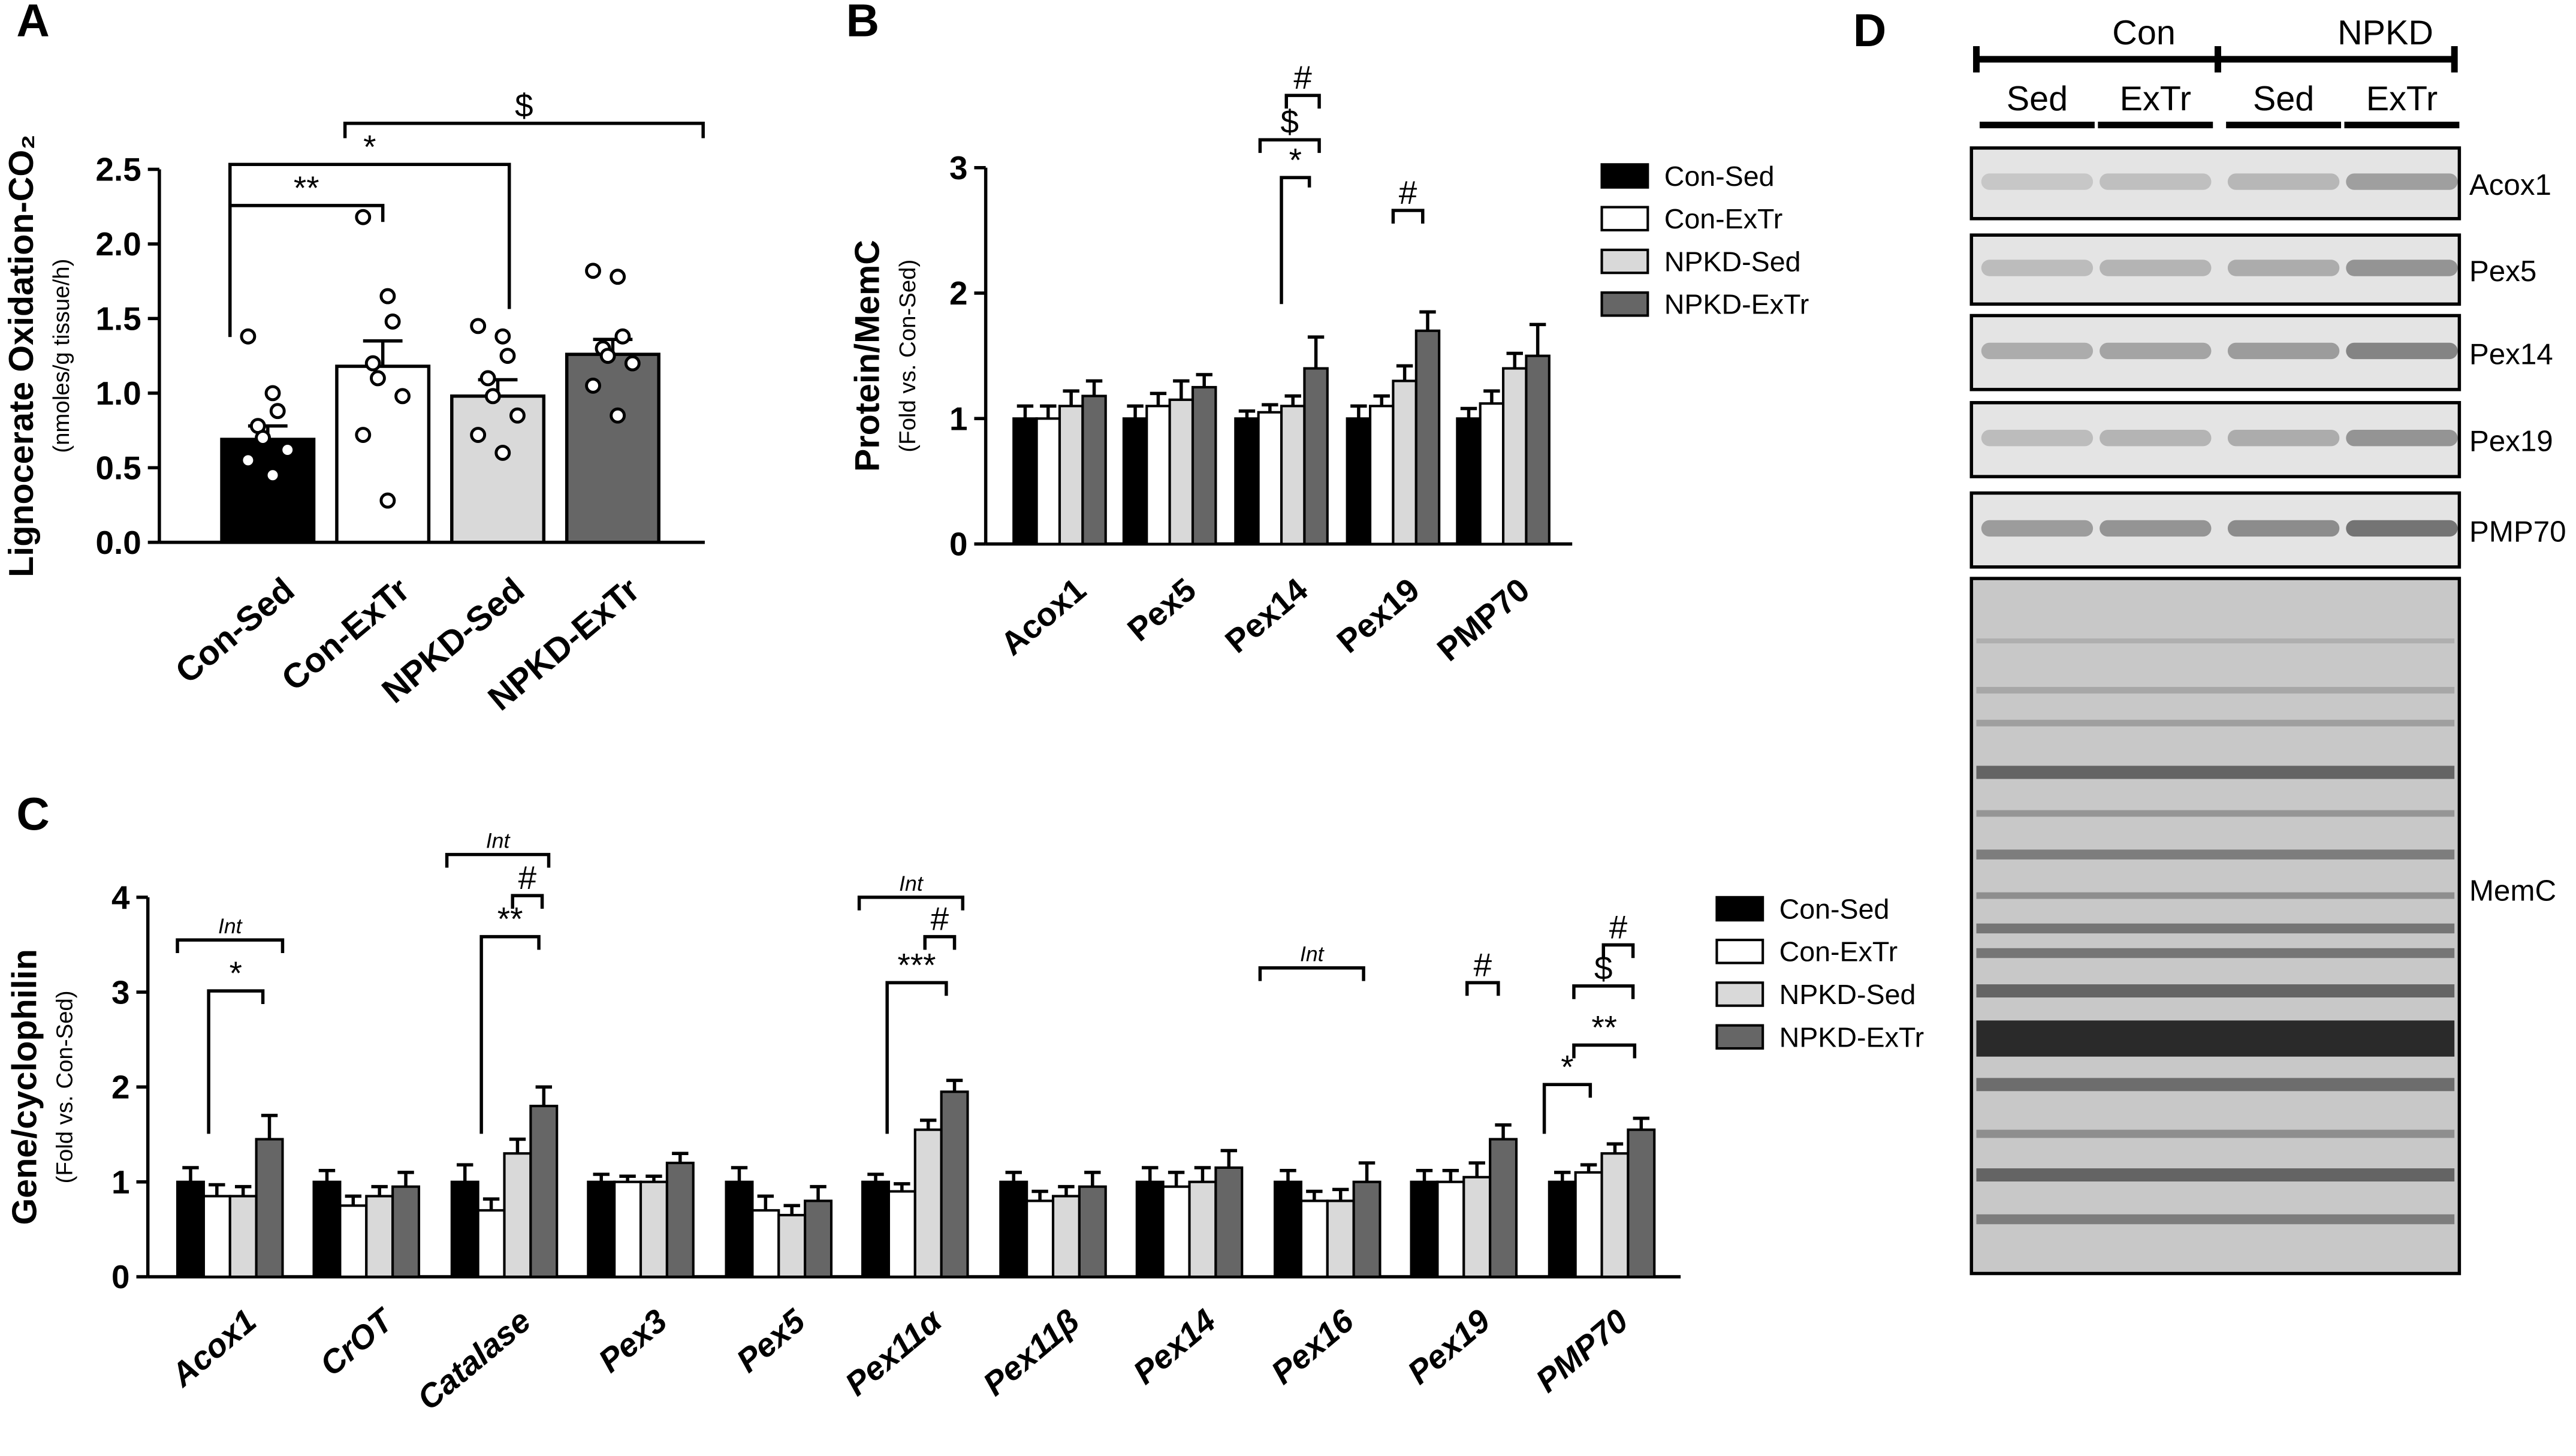  What do you see at coordinates (2215, 439) in the screenshot?
I see `blot-box` at bounding box center [2215, 439].